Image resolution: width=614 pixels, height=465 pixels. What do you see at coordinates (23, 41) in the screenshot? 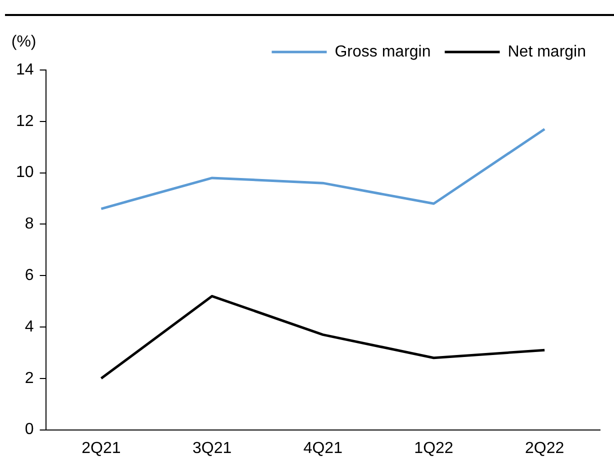
I see `y-axis-title: (%)` at bounding box center [23, 41].